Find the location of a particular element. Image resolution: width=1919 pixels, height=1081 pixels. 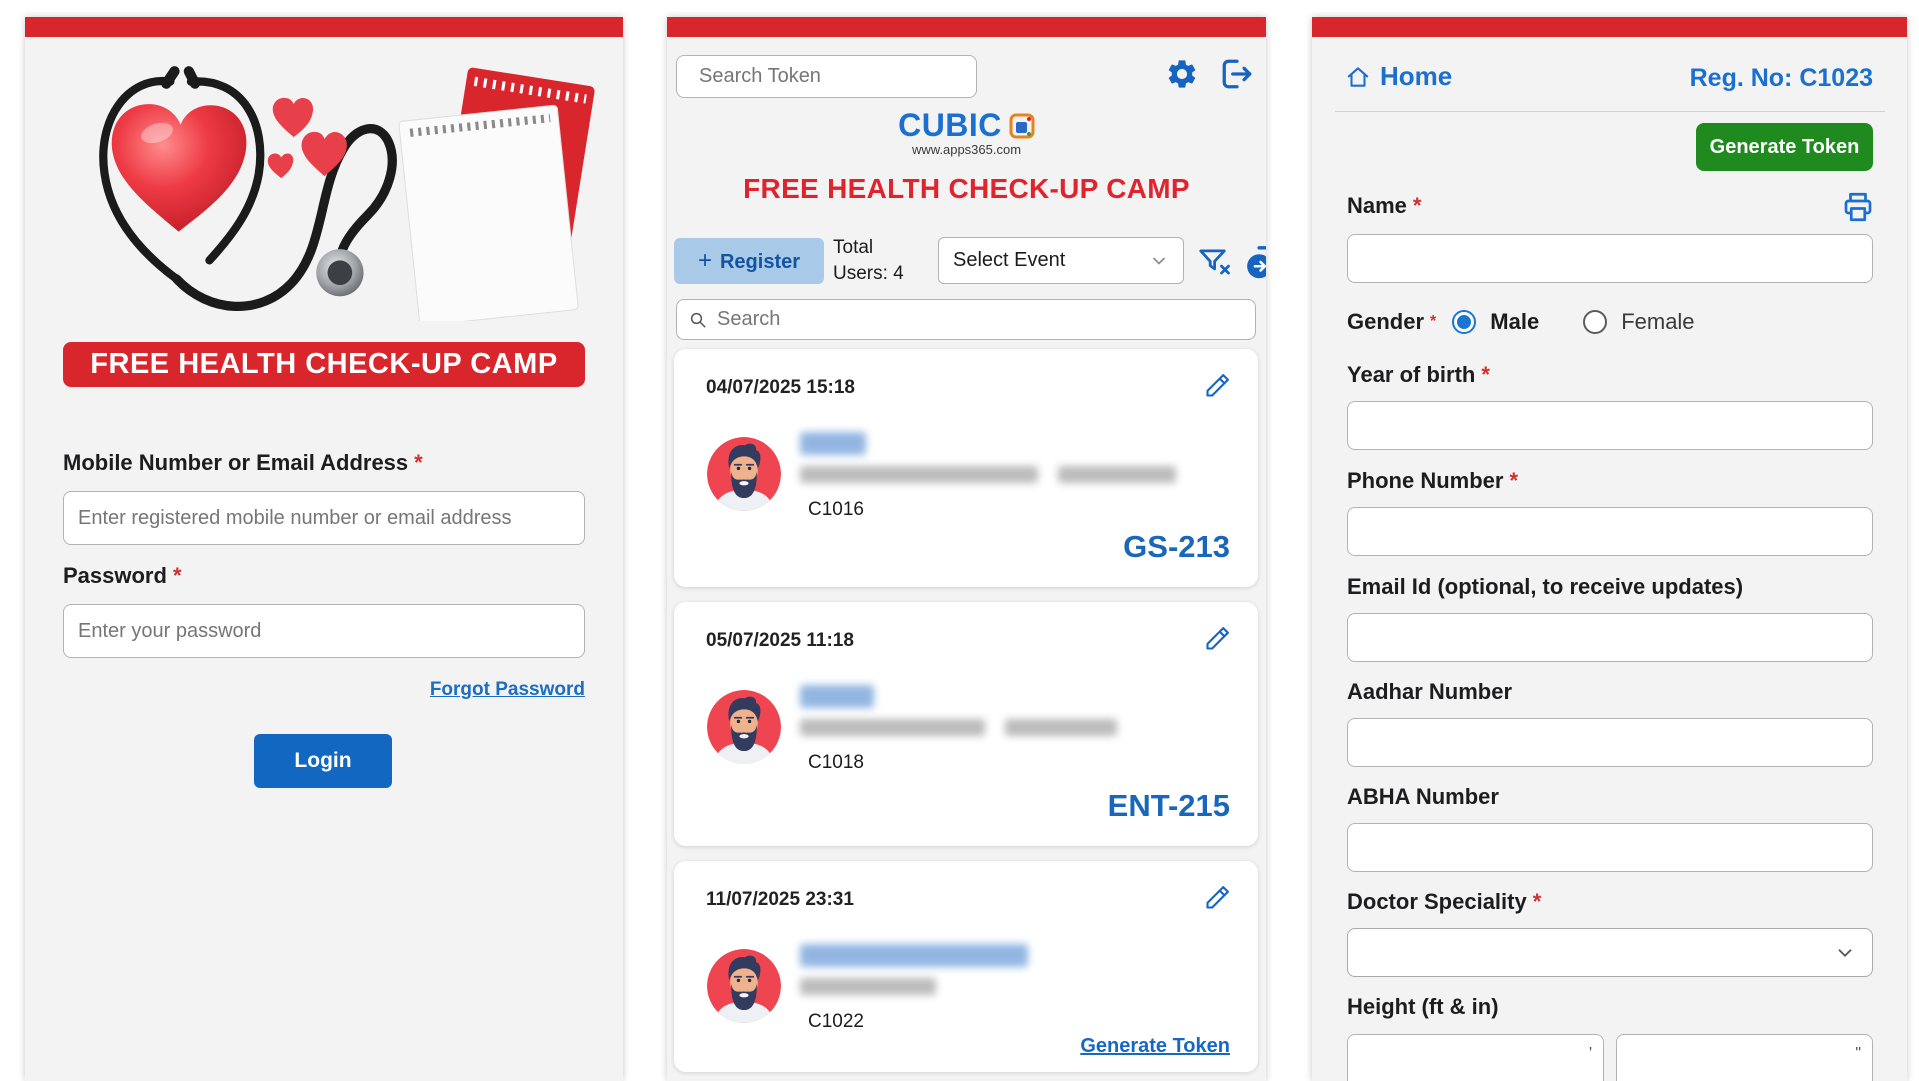

phone-number-input is located at coordinates (1610, 531).